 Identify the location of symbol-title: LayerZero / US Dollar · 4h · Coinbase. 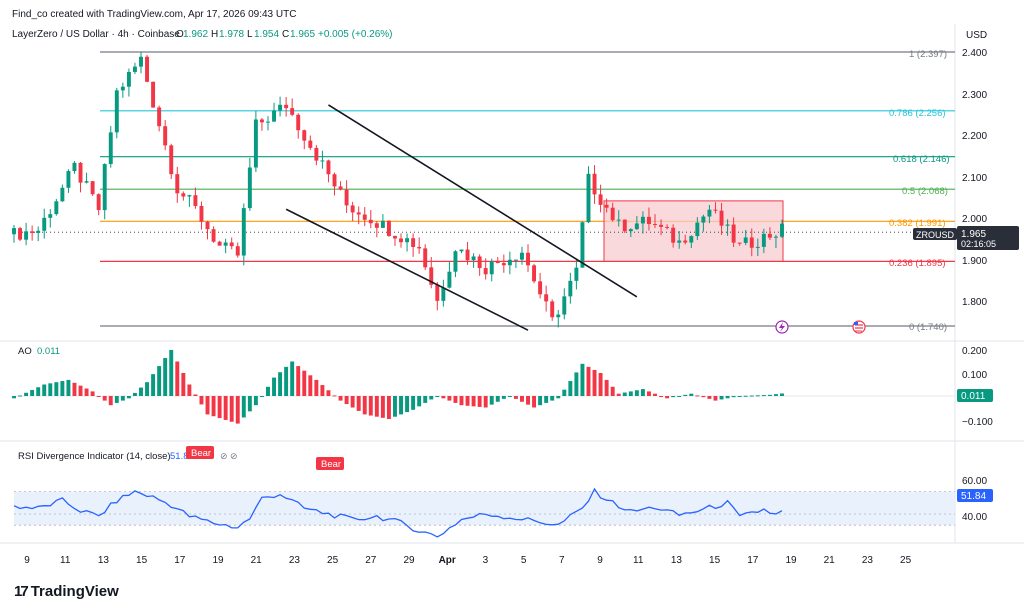
(96, 34).